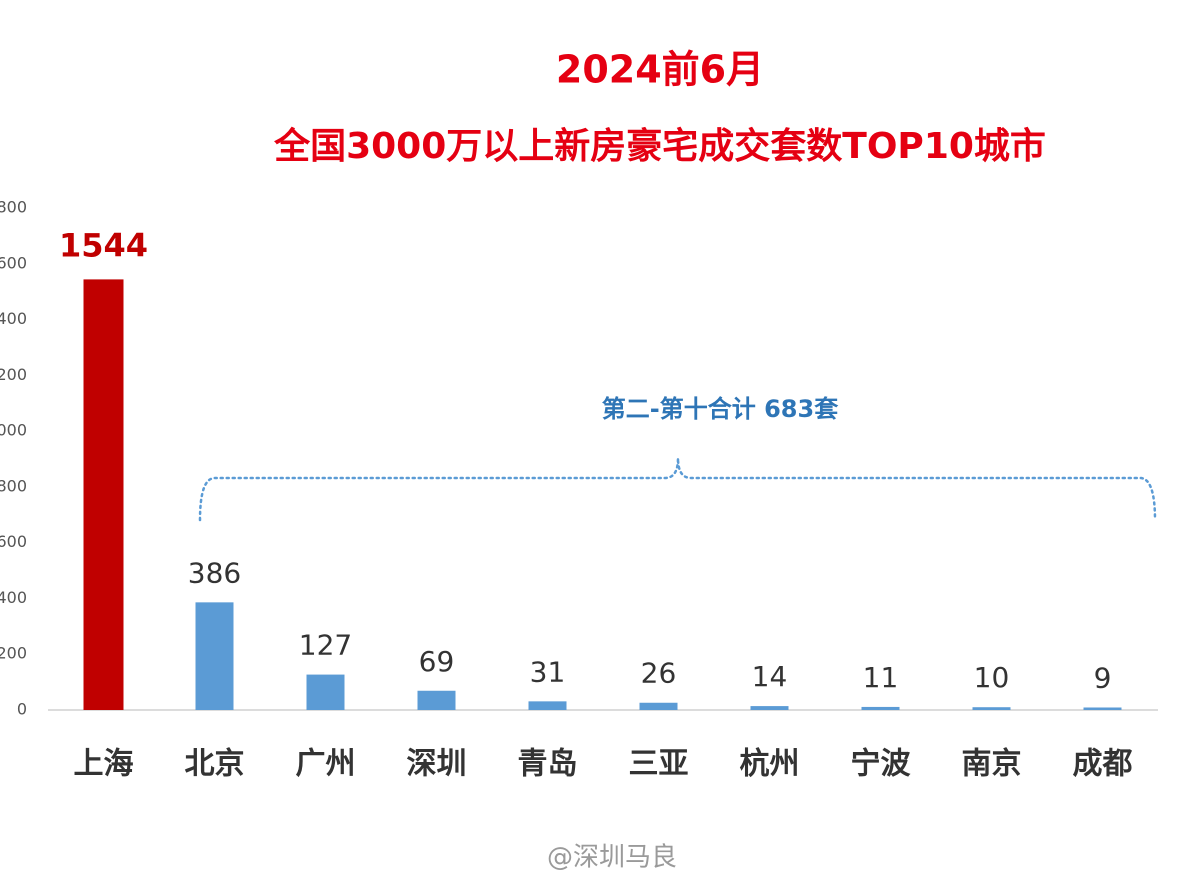 This screenshot has height=887, width=1179. Describe the element at coordinates (437, 661) in the screenshot. I see `value-label: 69` at that location.